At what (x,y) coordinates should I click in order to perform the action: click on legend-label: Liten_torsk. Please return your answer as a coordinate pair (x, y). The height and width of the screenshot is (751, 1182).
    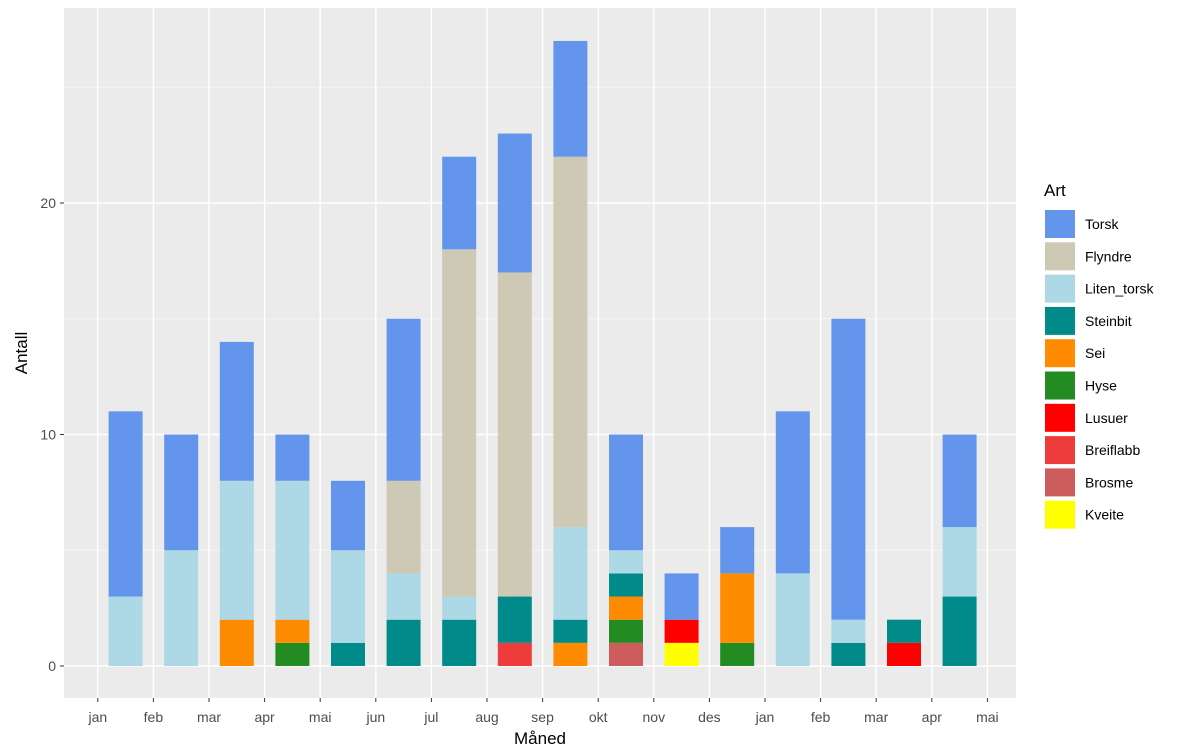
    Looking at the image, I should click on (1119, 289).